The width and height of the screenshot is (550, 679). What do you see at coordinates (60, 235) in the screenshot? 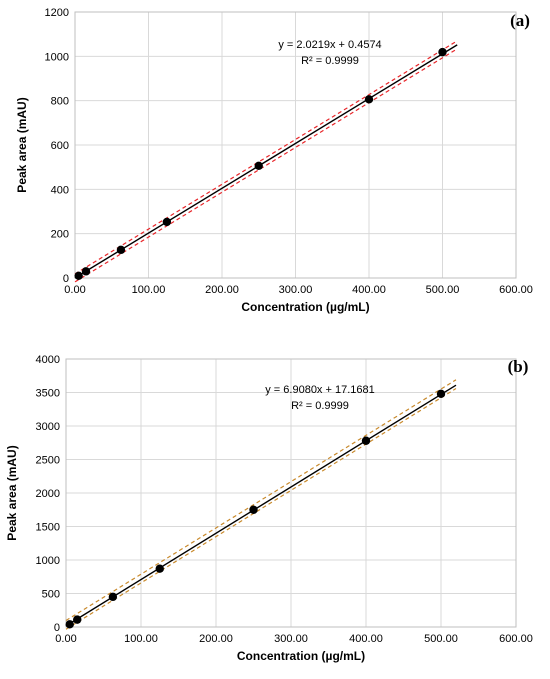
I see `y-tick-label: 200` at bounding box center [60, 235].